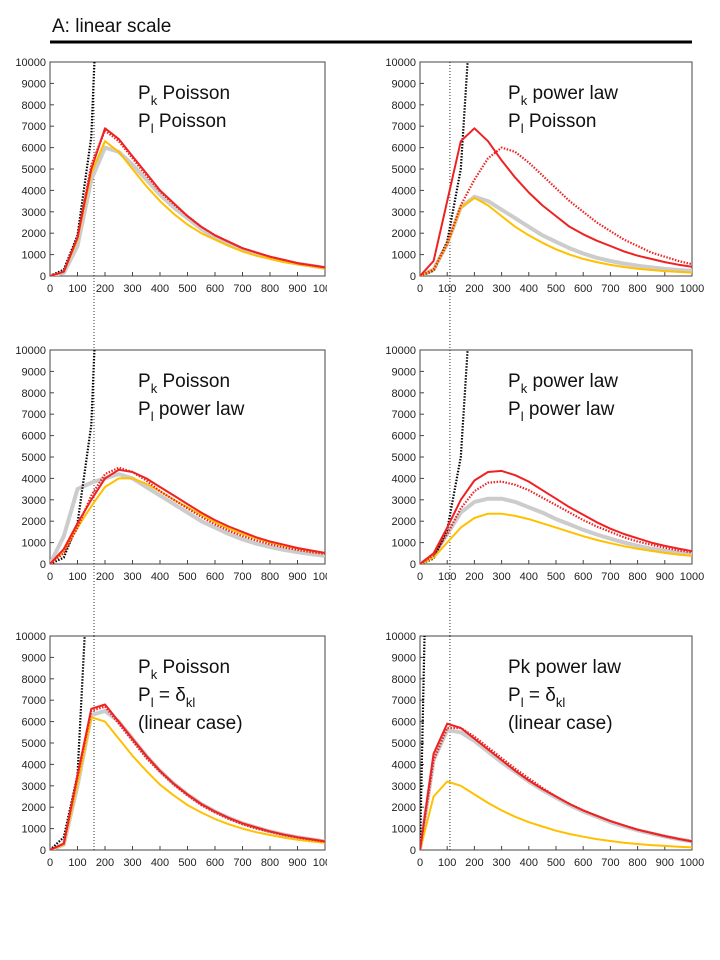 Image resolution: width=720 pixels, height=960 pixels. I want to click on annotation-part: (linear case), so click(190, 723).